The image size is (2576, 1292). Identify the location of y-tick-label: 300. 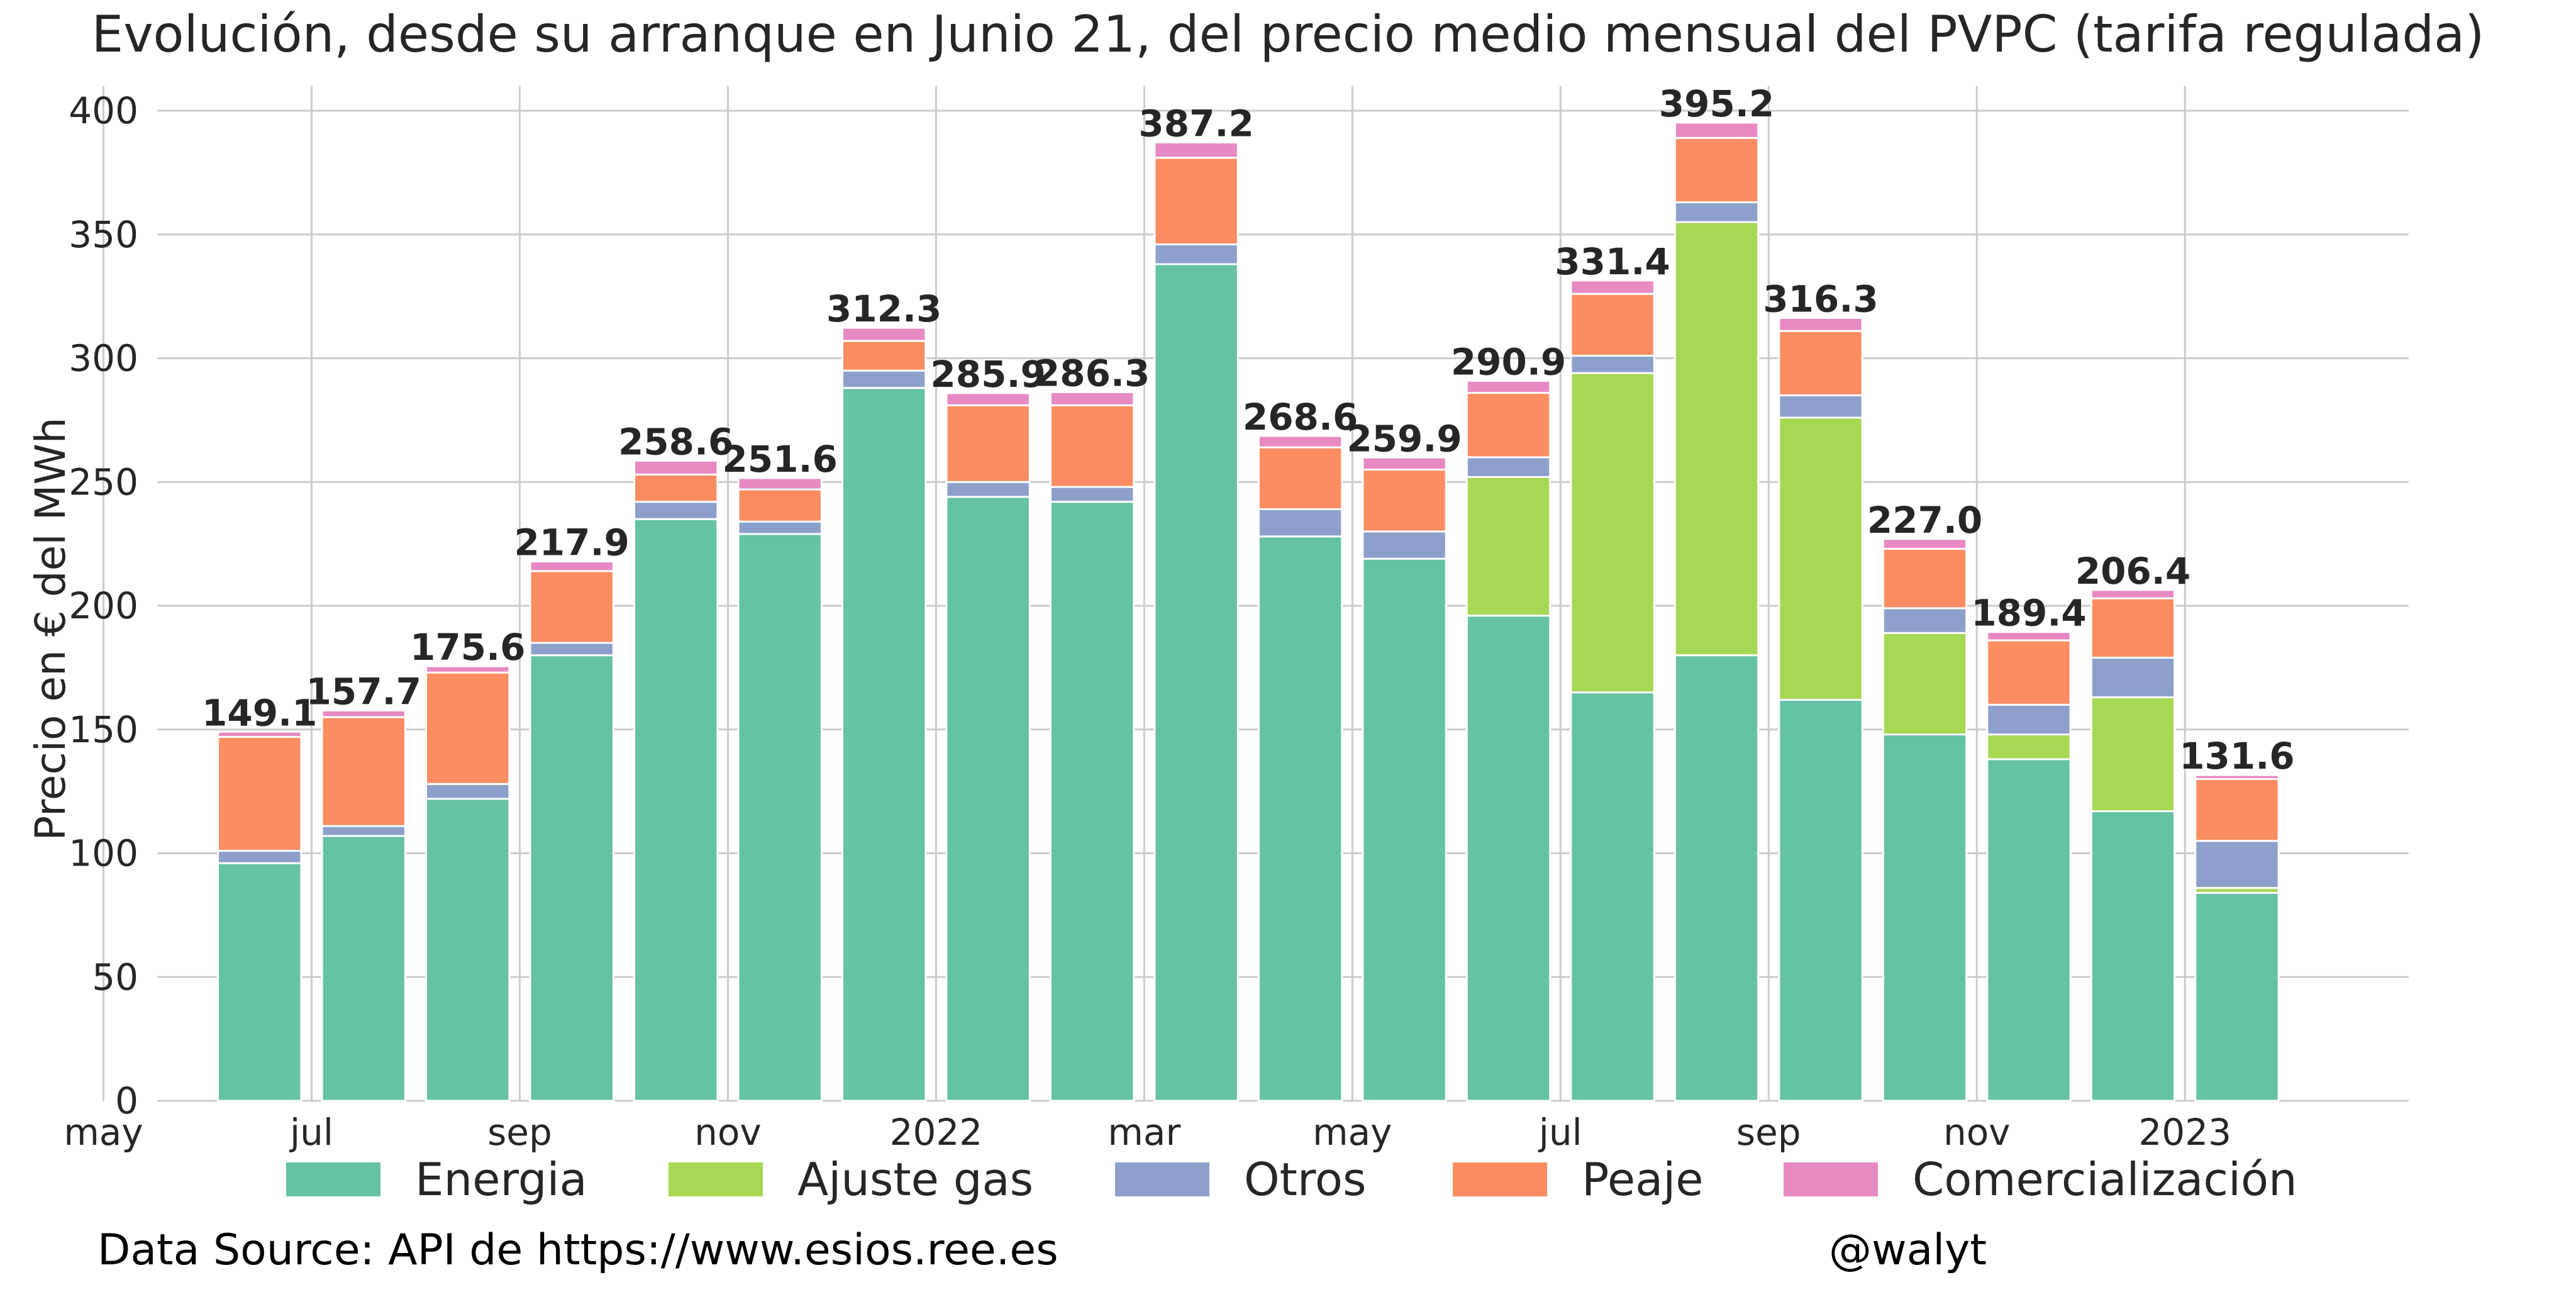
(103, 358).